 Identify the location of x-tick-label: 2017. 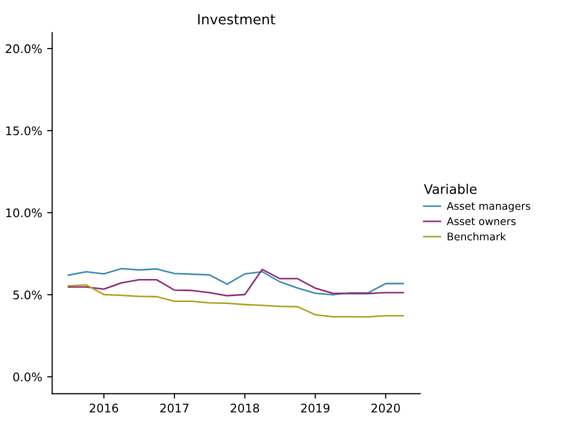
(174, 408).